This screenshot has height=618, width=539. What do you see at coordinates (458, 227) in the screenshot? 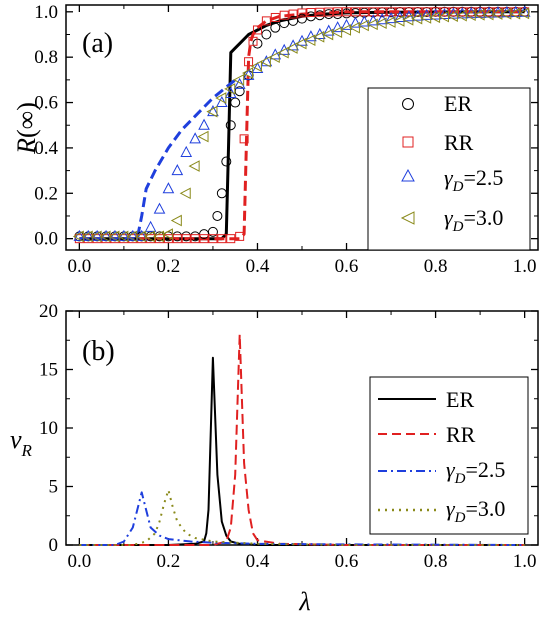
I see `legend-a-g30-sub: D` at bounding box center [458, 227].